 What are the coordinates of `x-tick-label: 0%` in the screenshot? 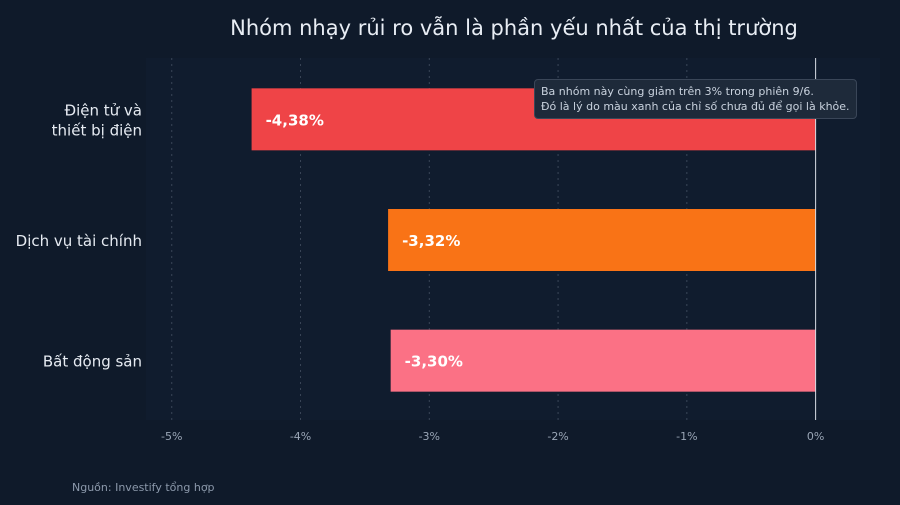 It's located at (815, 436).